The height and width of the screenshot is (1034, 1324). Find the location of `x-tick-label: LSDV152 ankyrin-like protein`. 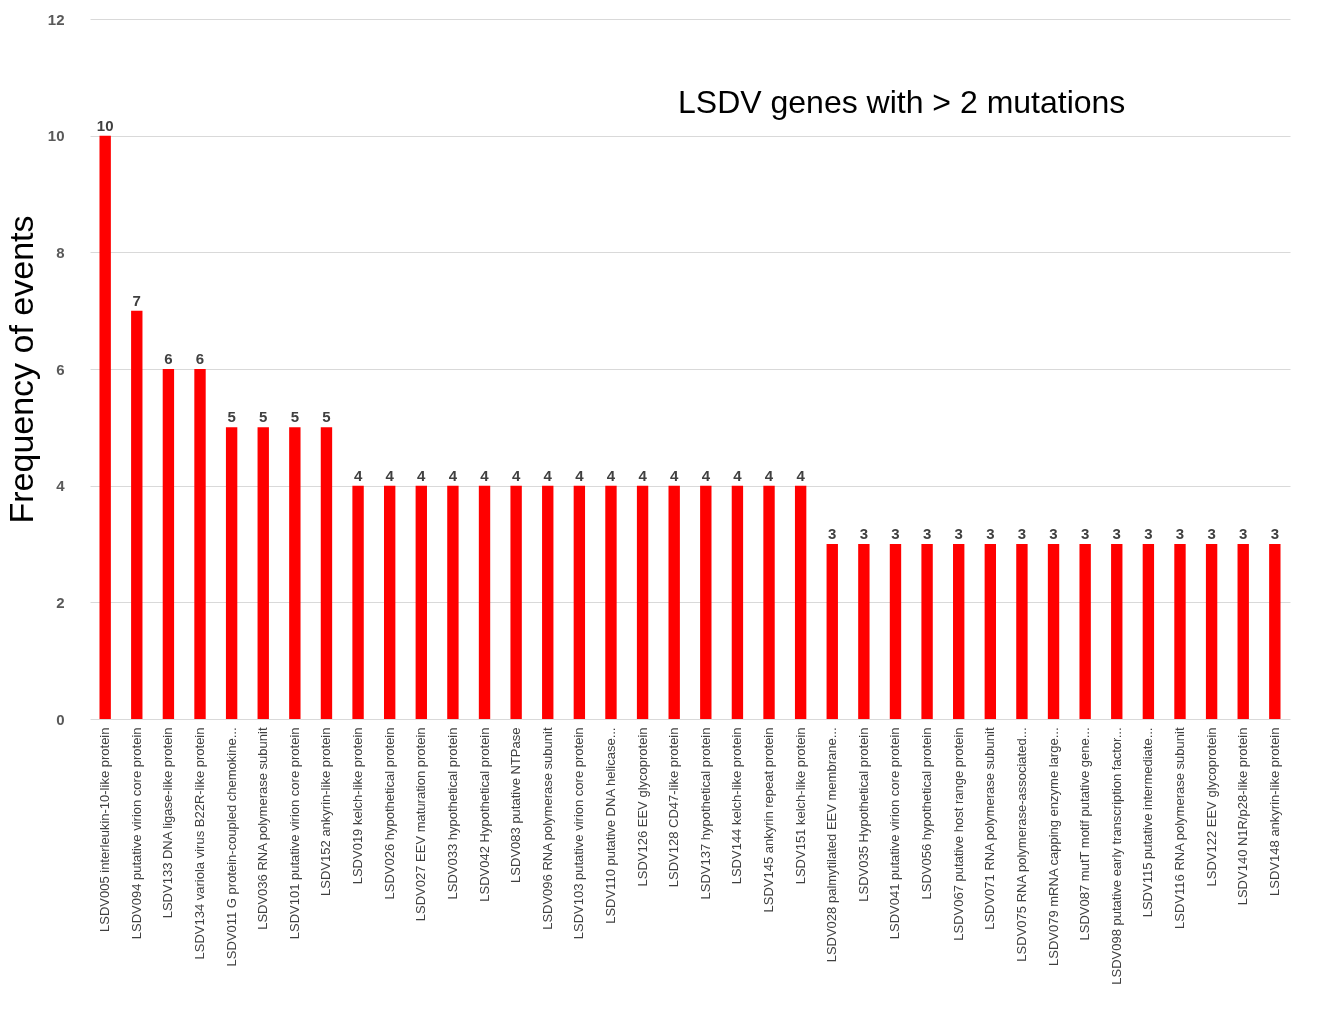

x-tick-label: LSDV152 ankyrin-like protein is located at coordinates (326, 811).